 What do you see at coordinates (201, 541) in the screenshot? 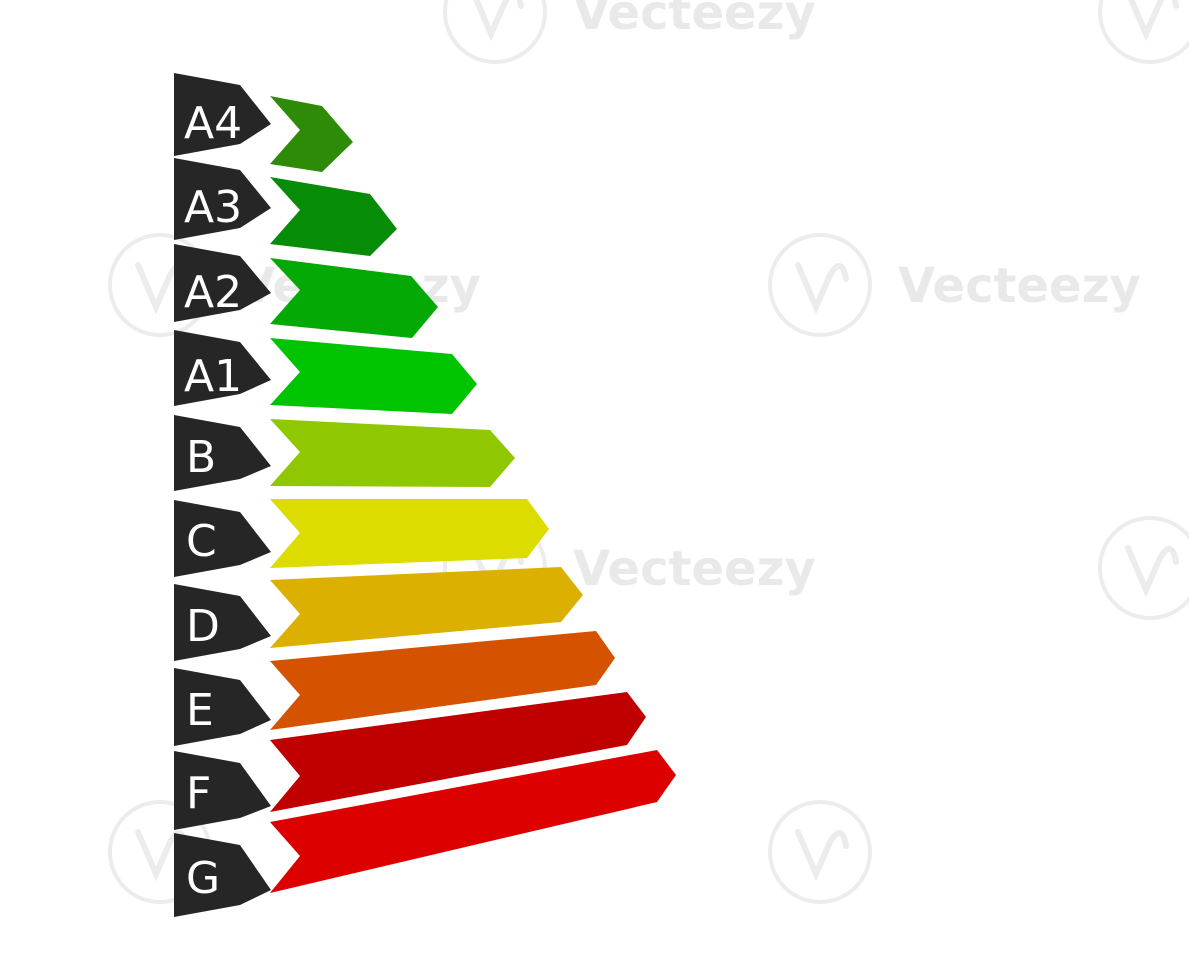
I see `energy-class-label: C` at bounding box center [201, 541].